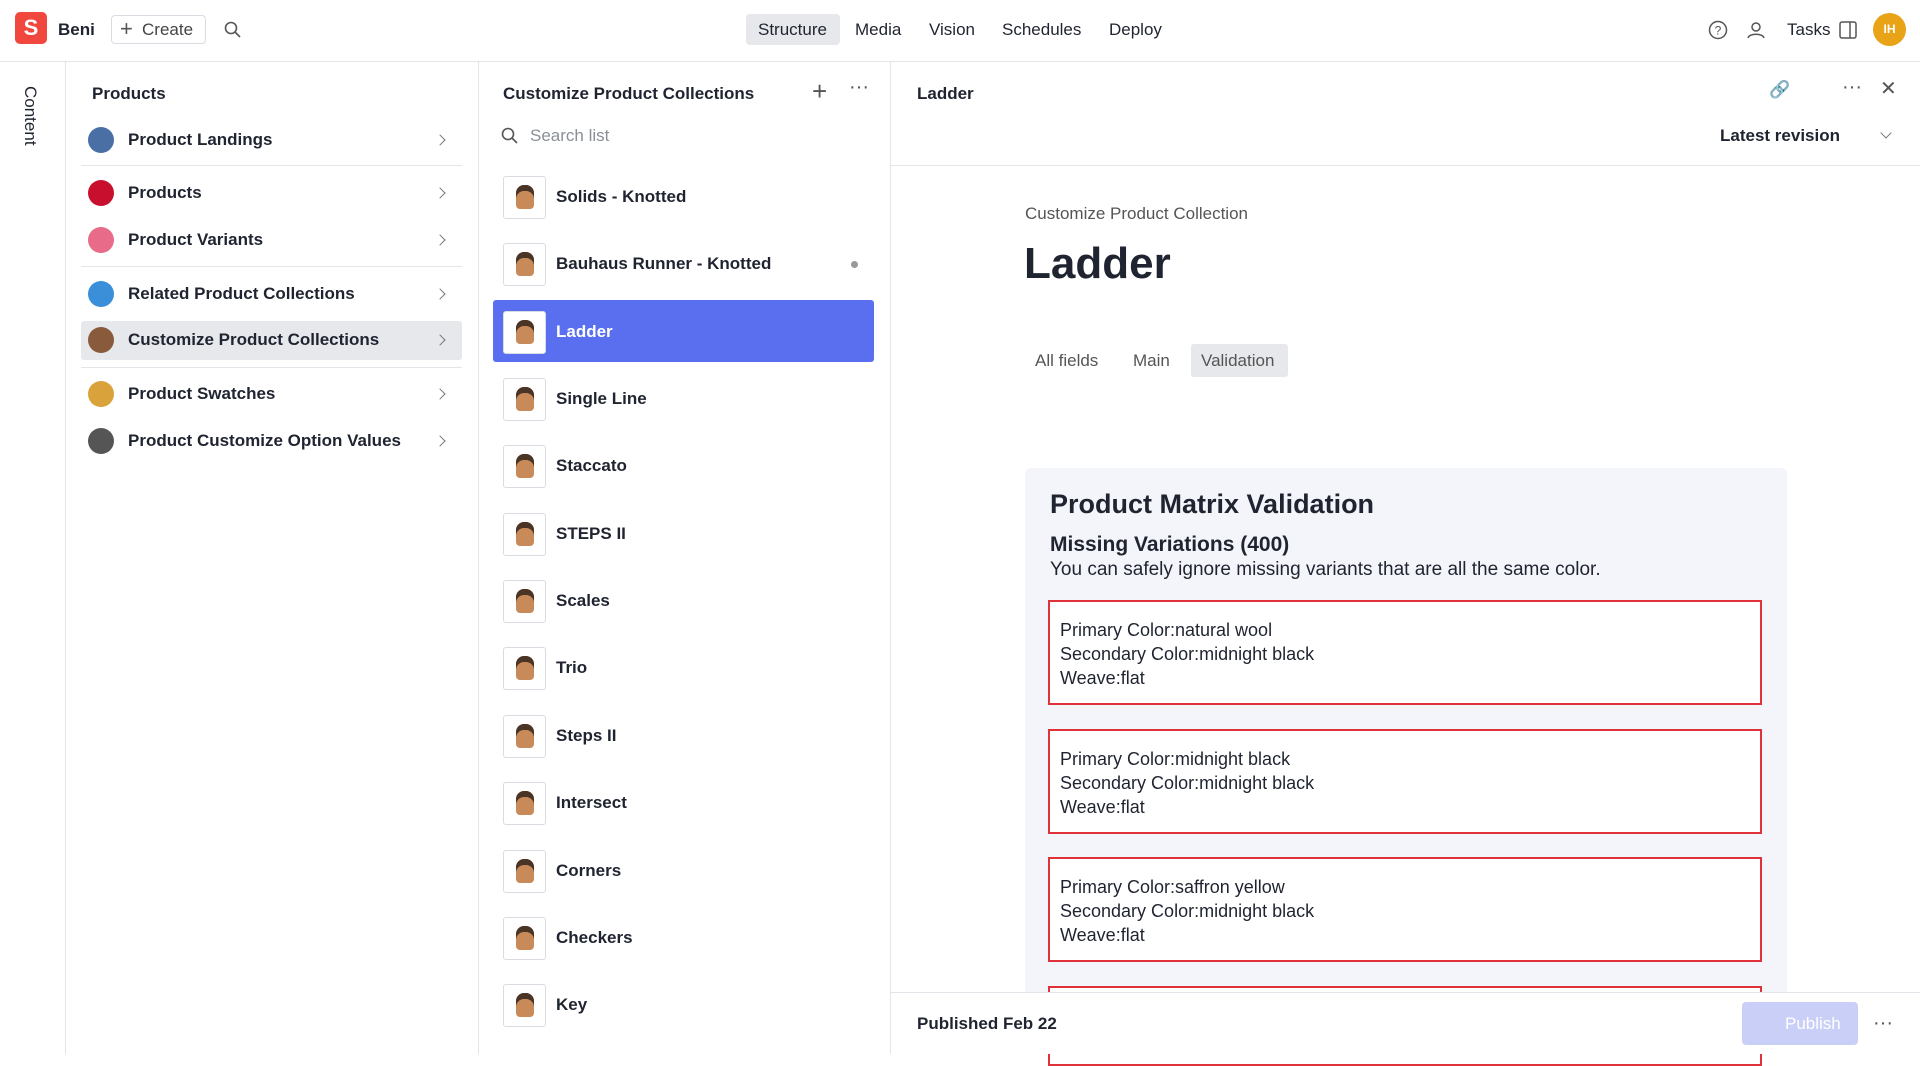 This screenshot has height=1066, width=1920. I want to click on workspace: Beni, so click(76, 29).